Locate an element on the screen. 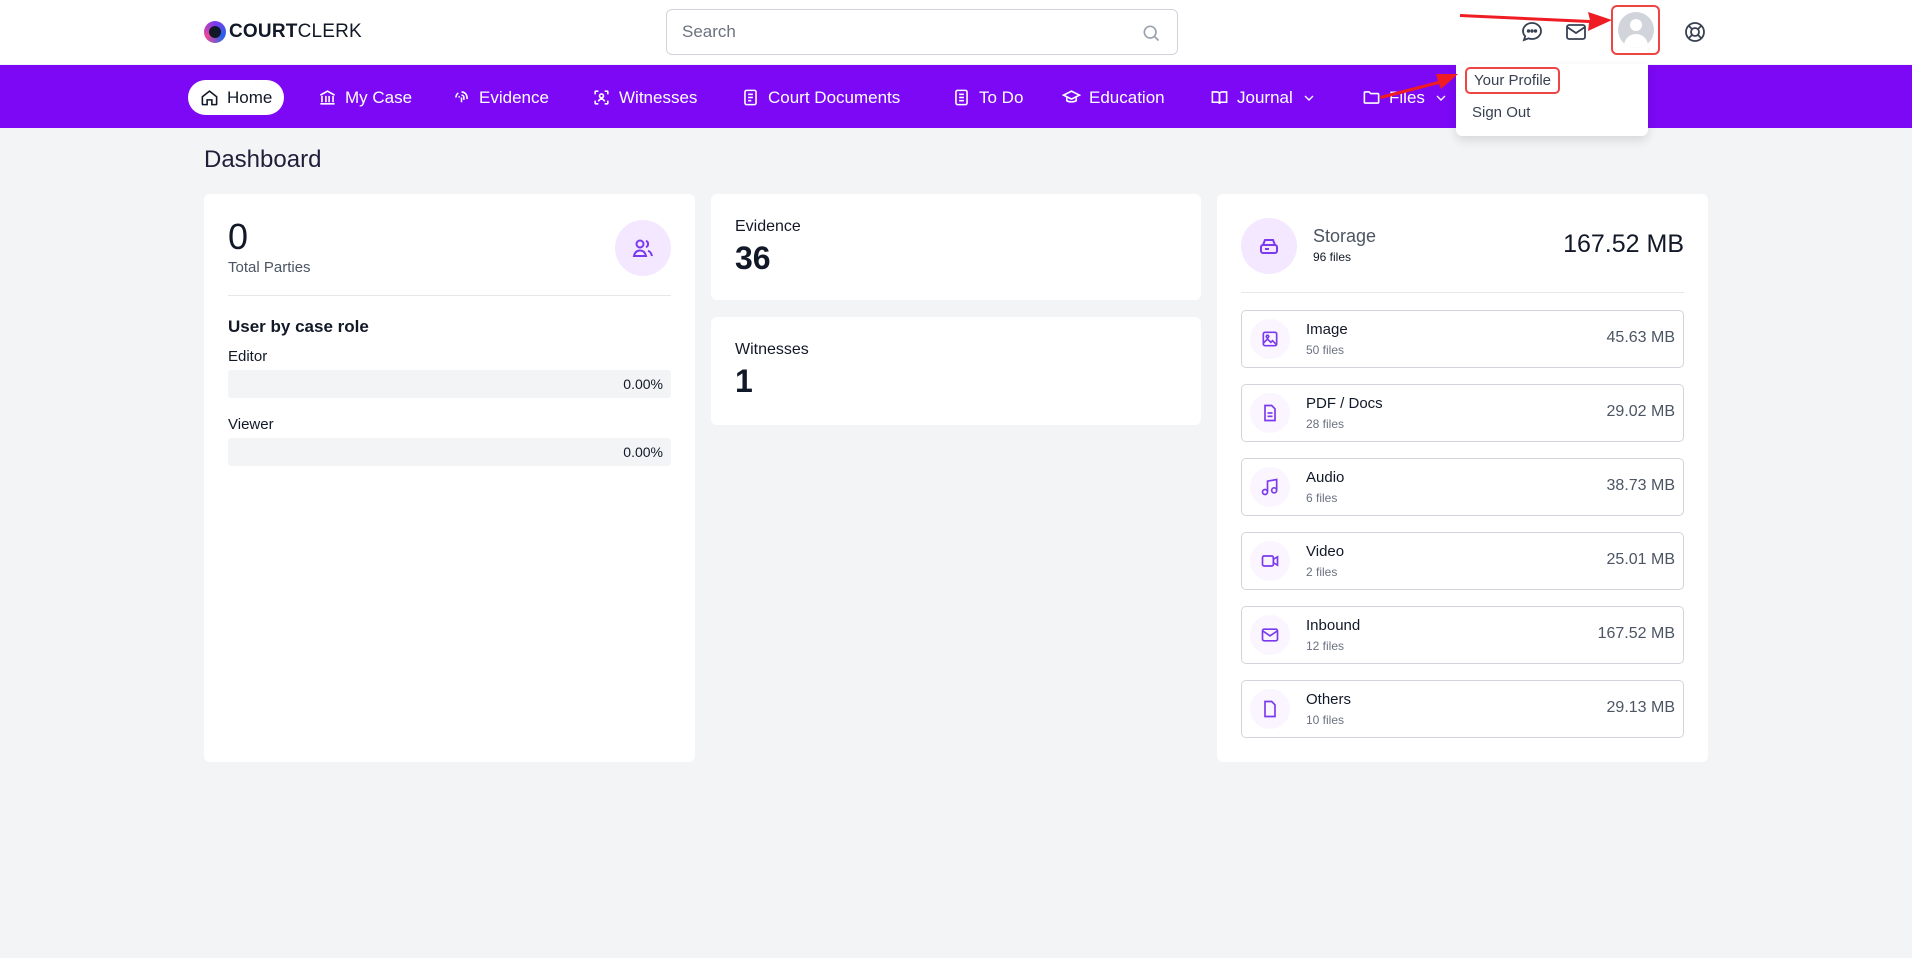 The width and height of the screenshot is (1912, 958). folder-icon is located at coordinates (1371, 97).